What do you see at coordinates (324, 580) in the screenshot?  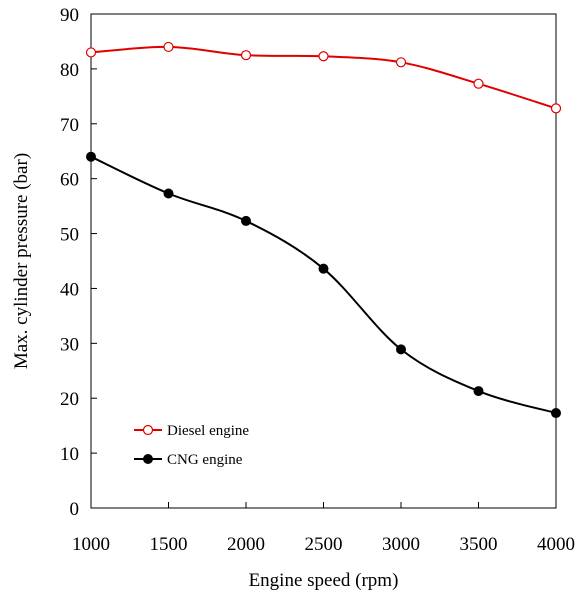 I see `x-axis-title: Engine speed (rpm)` at bounding box center [324, 580].